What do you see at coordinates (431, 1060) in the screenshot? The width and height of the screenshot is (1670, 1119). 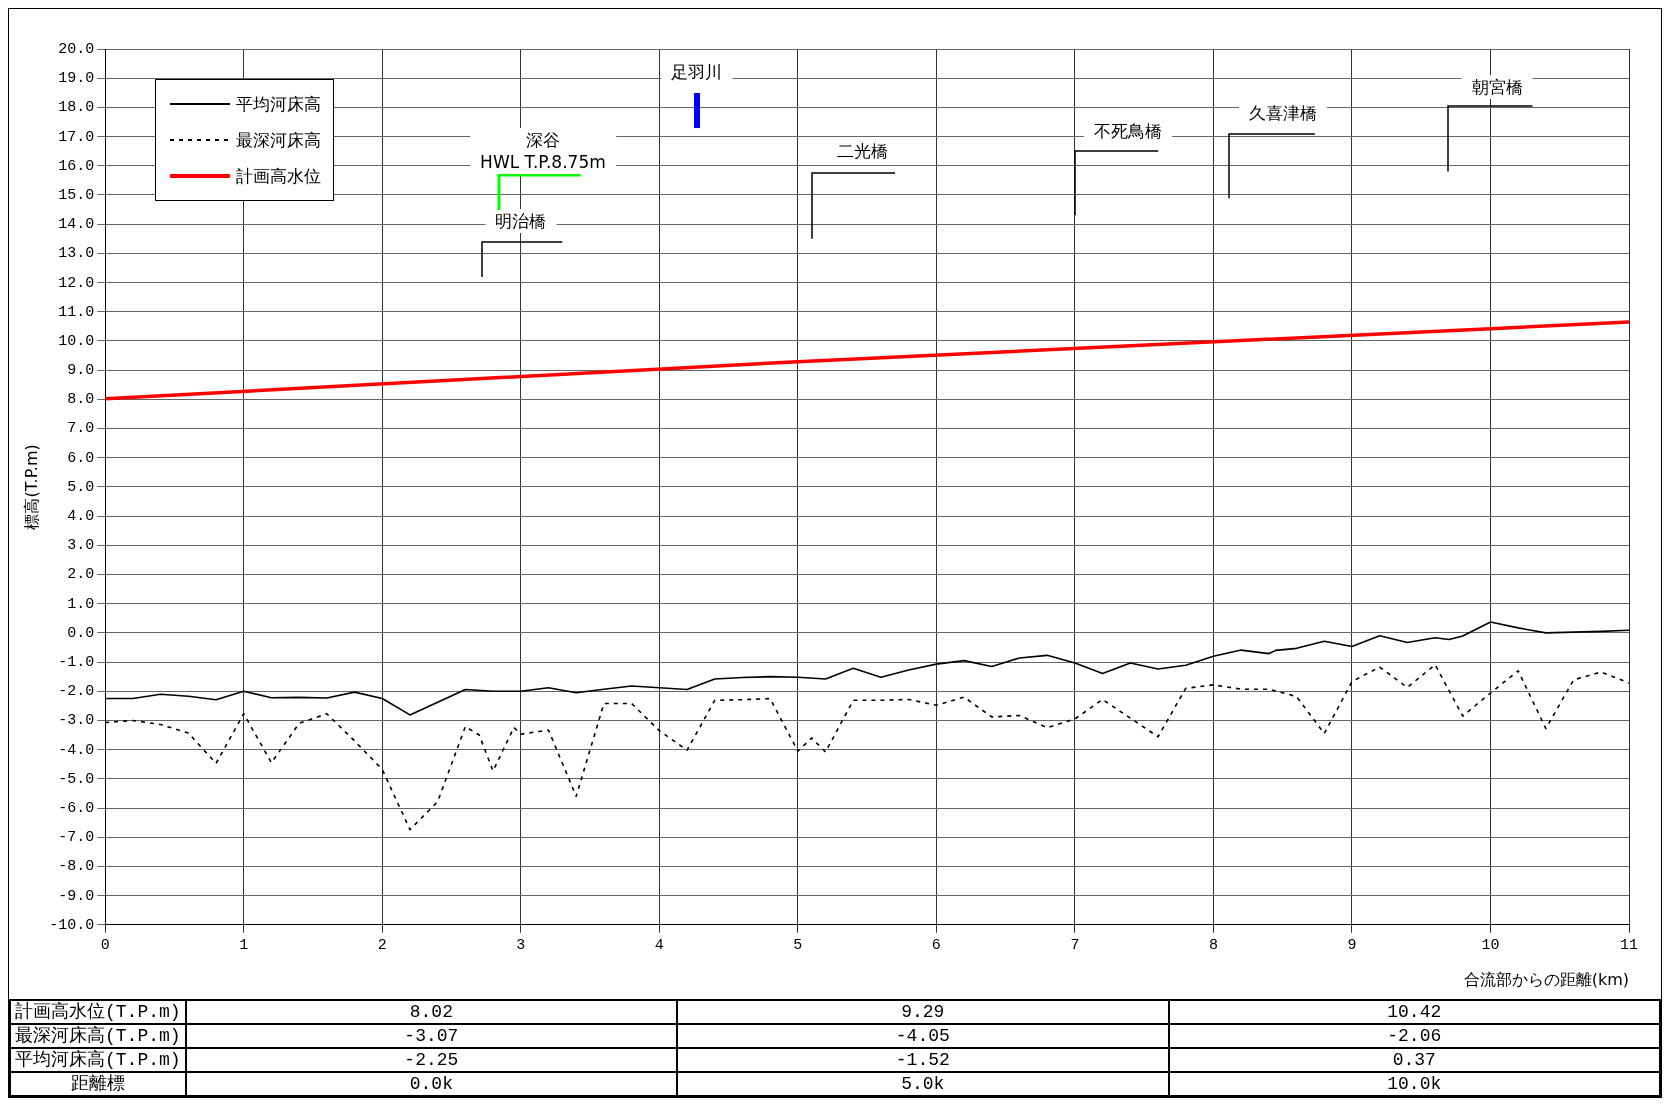 I see `text: -2.25` at bounding box center [431, 1060].